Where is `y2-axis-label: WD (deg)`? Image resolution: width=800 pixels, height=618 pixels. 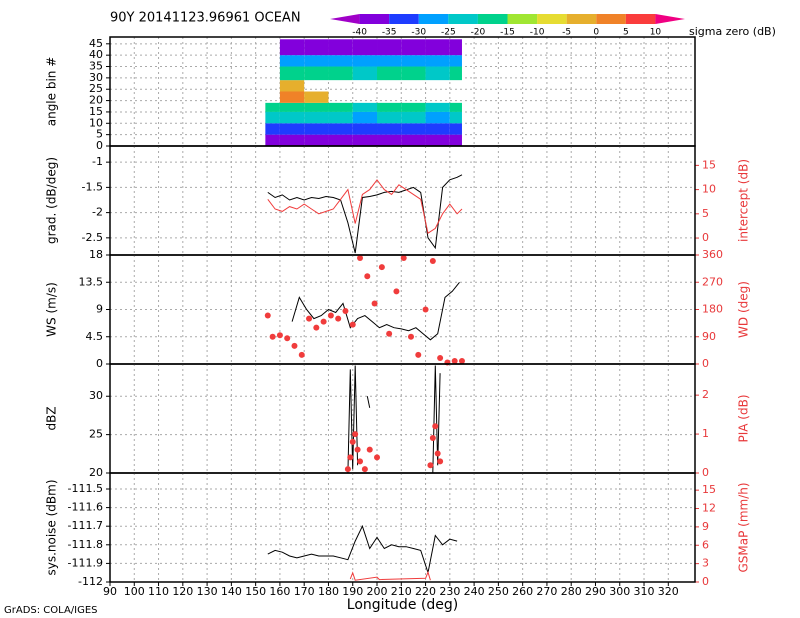
y2-axis-label: WD (deg) is located at coordinates (744, 309).